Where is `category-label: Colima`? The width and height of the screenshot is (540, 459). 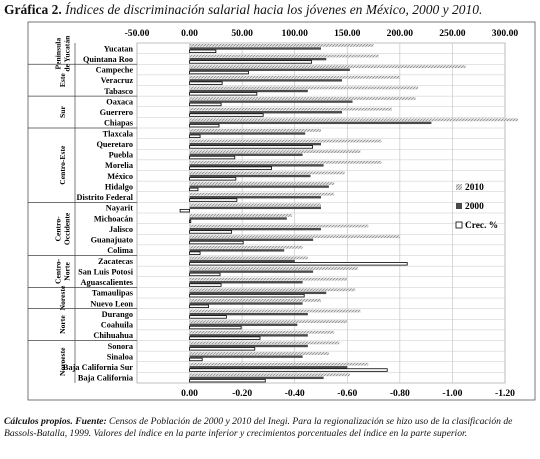
category-label: Colima is located at coordinates (120, 250).